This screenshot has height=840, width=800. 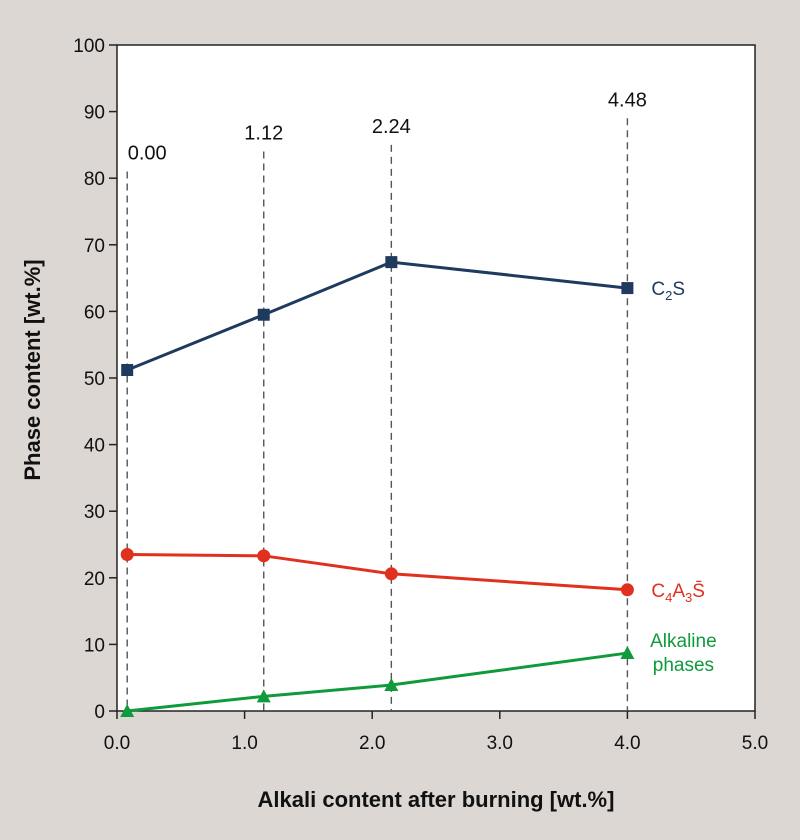 What do you see at coordinates (668, 295) in the screenshot?
I see `series-label-part: 2` at bounding box center [668, 295].